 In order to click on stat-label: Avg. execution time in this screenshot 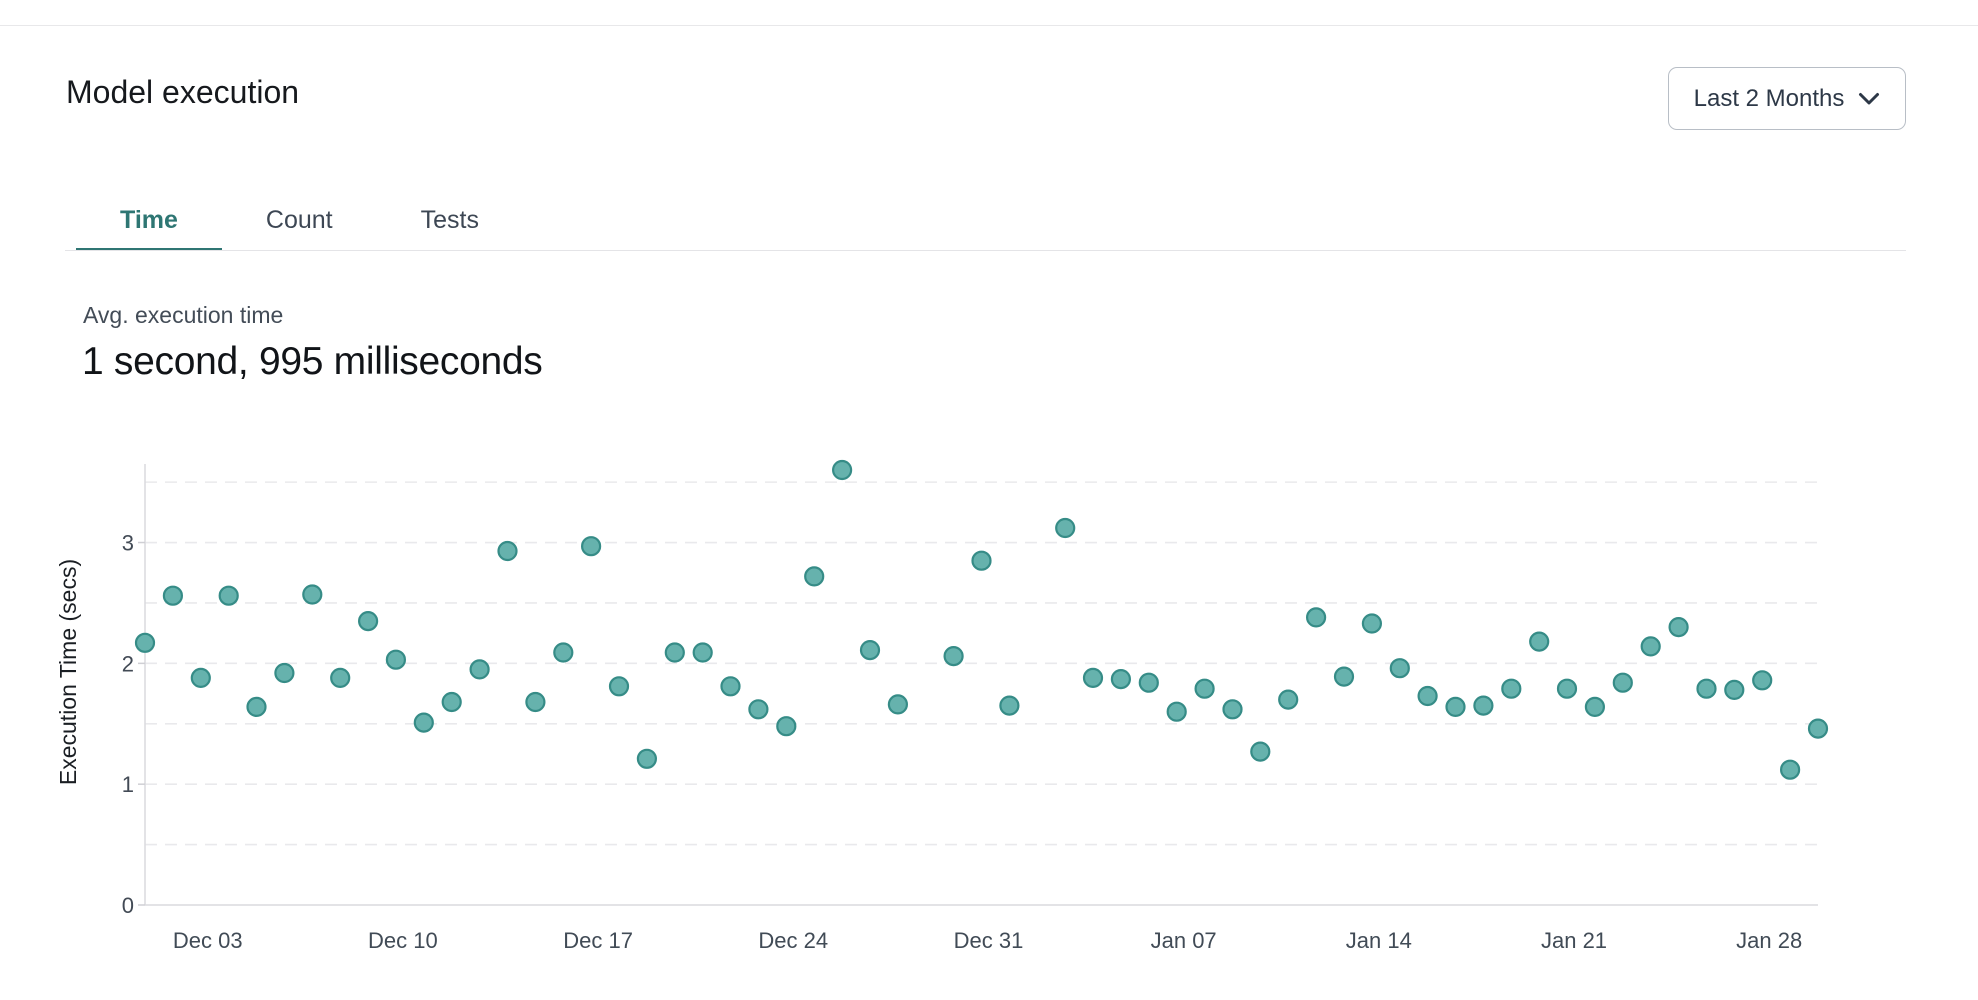, I will do `click(183, 315)`.